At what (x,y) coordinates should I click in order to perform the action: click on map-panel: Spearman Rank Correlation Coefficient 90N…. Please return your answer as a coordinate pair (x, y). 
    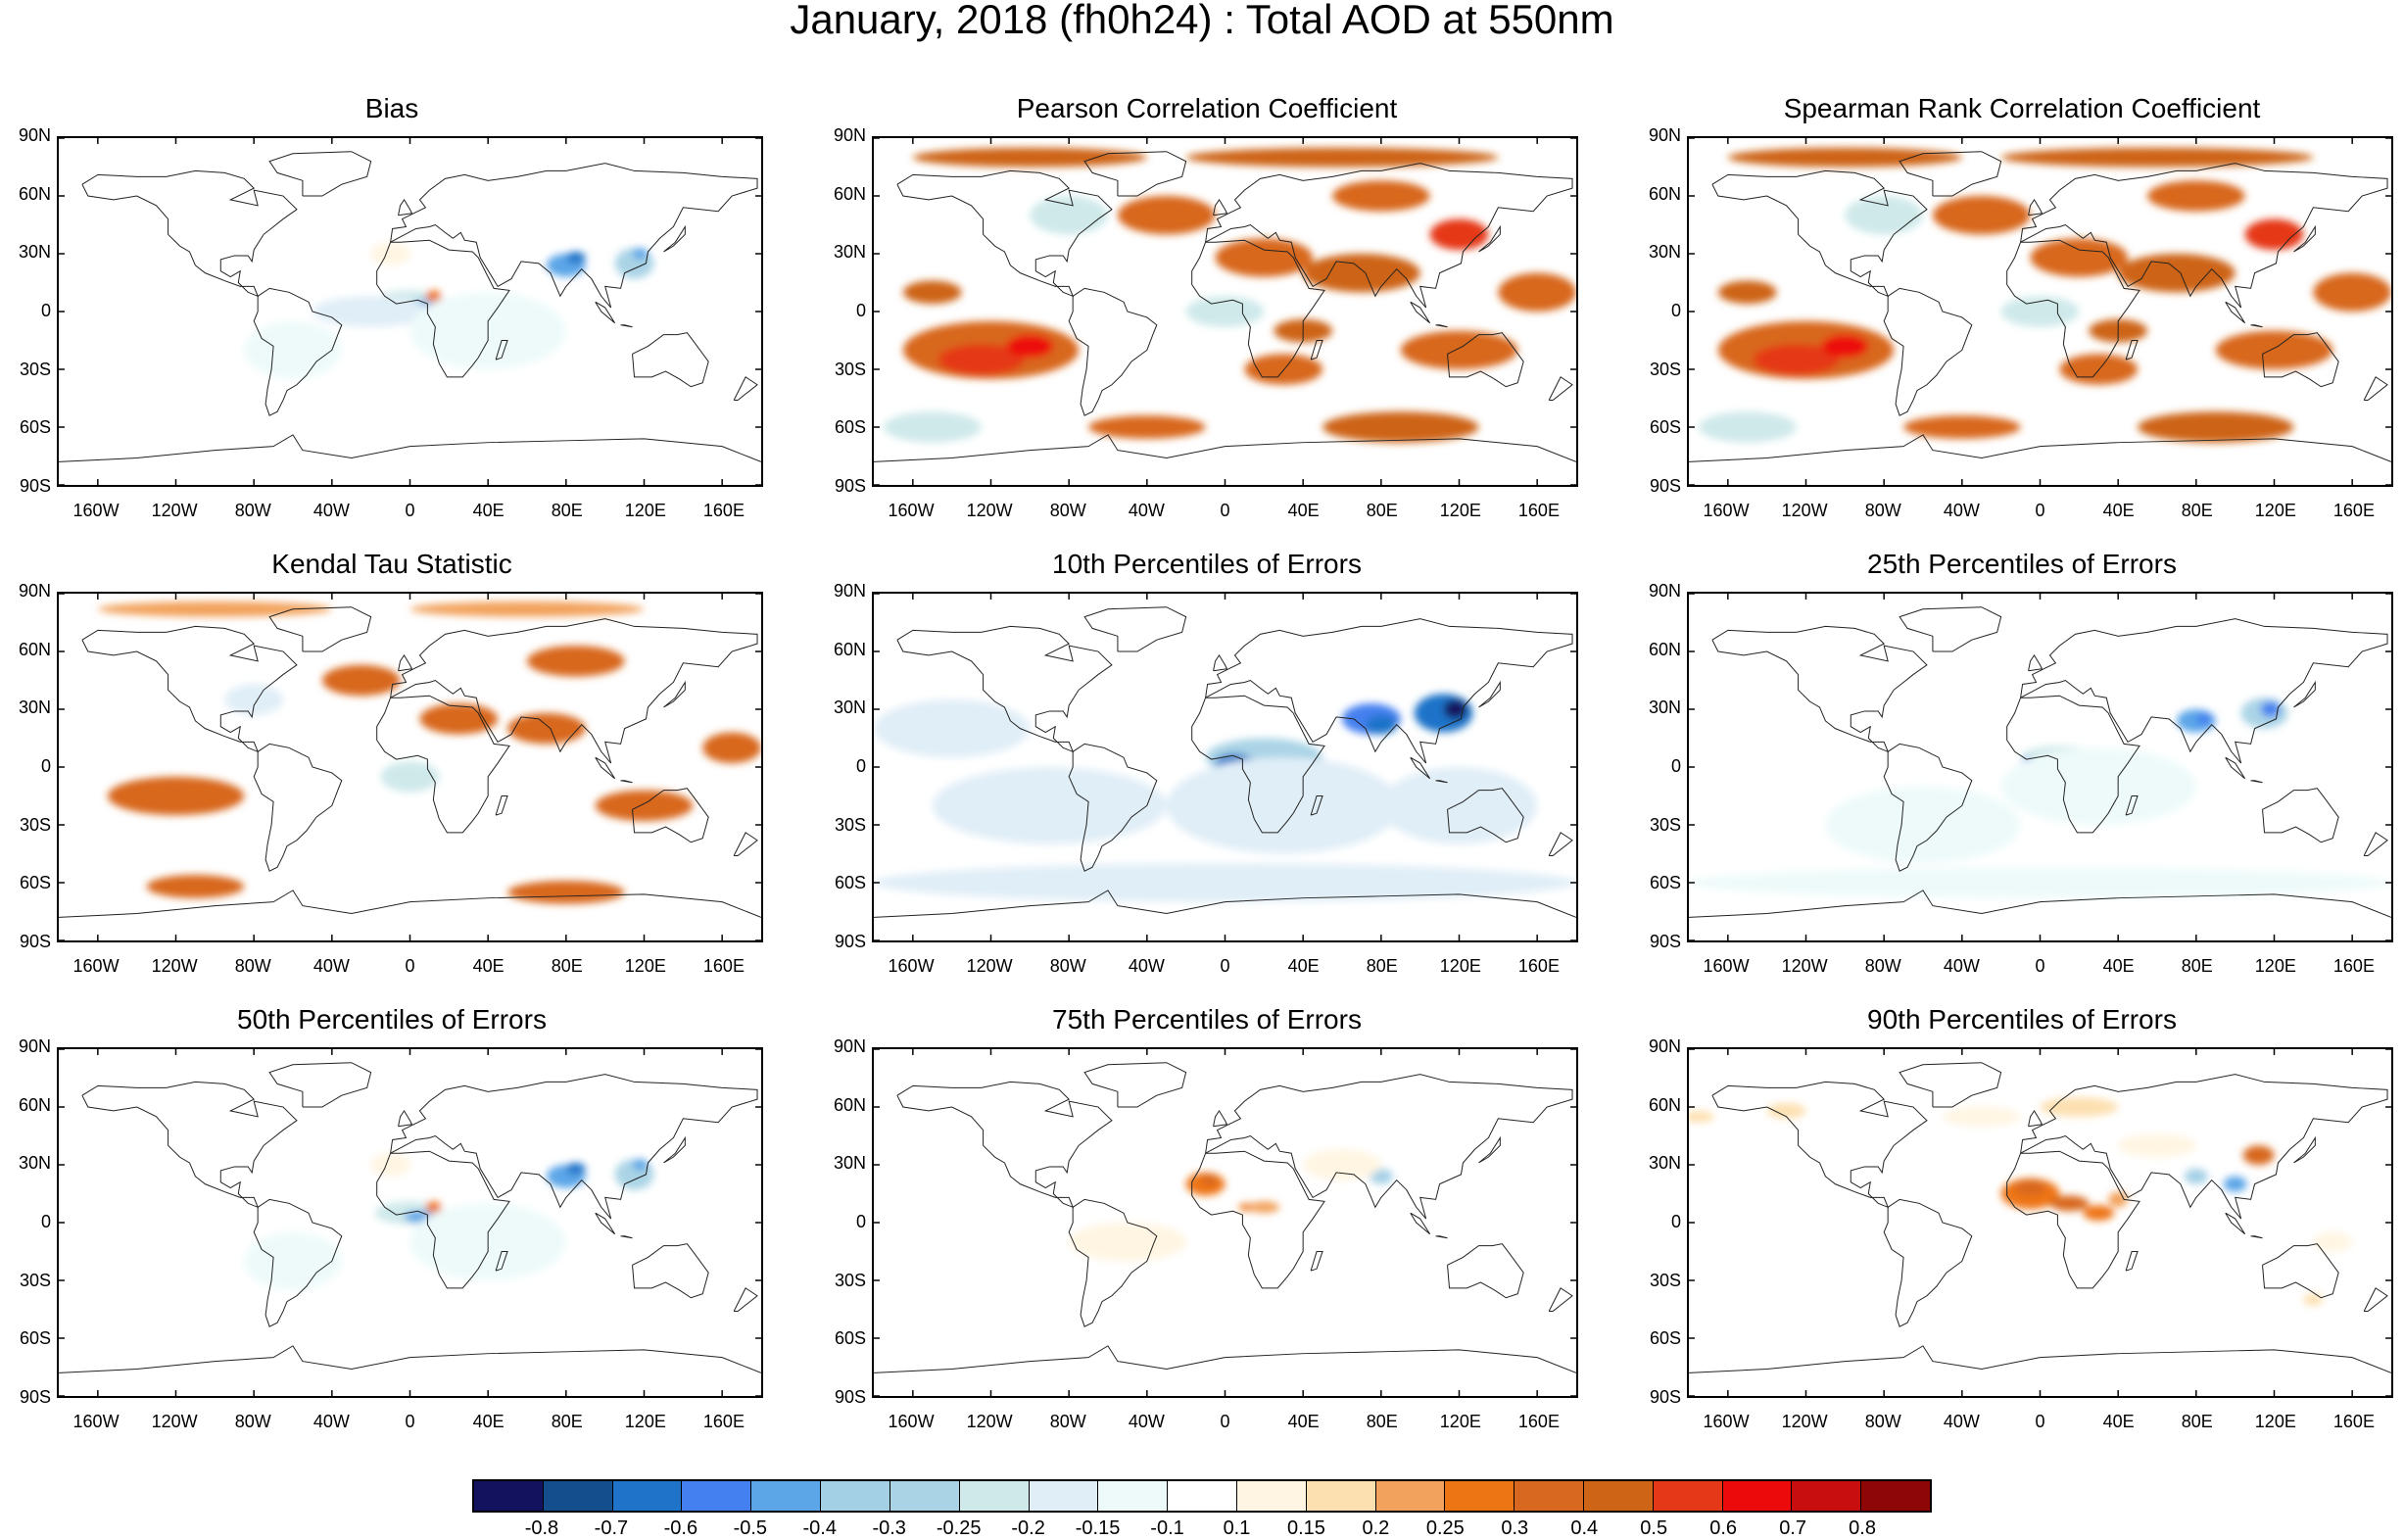
    Looking at the image, I should click on (2017, 318).